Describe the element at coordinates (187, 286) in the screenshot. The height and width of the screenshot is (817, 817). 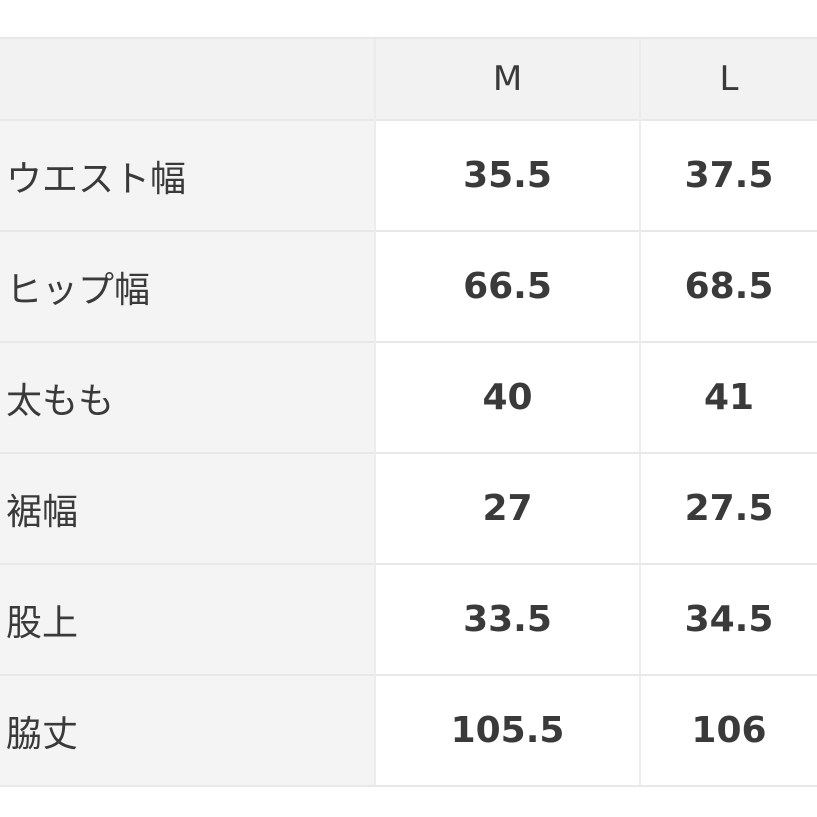
I see `row-label: ヒップ幅` at that location.